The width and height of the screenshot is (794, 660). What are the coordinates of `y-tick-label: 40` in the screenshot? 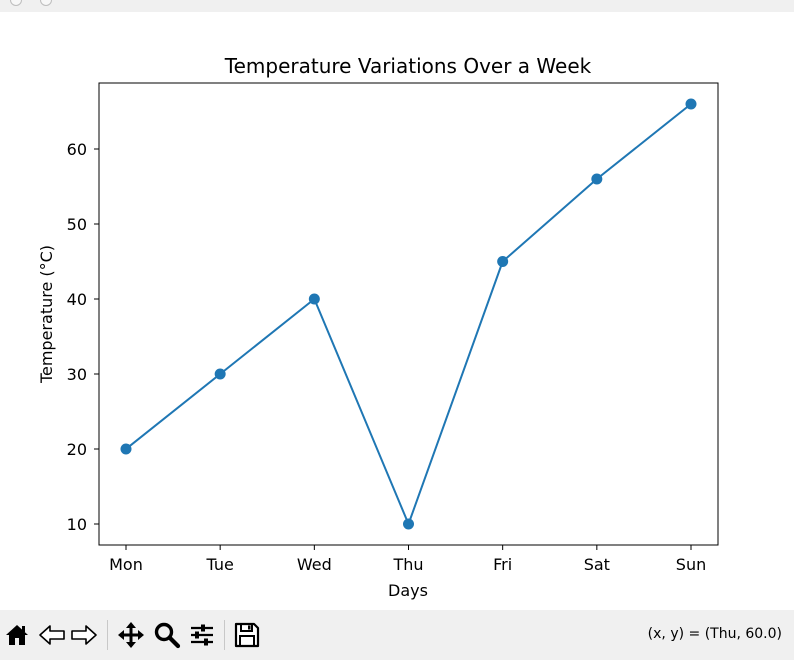 It's located at (77, 299).